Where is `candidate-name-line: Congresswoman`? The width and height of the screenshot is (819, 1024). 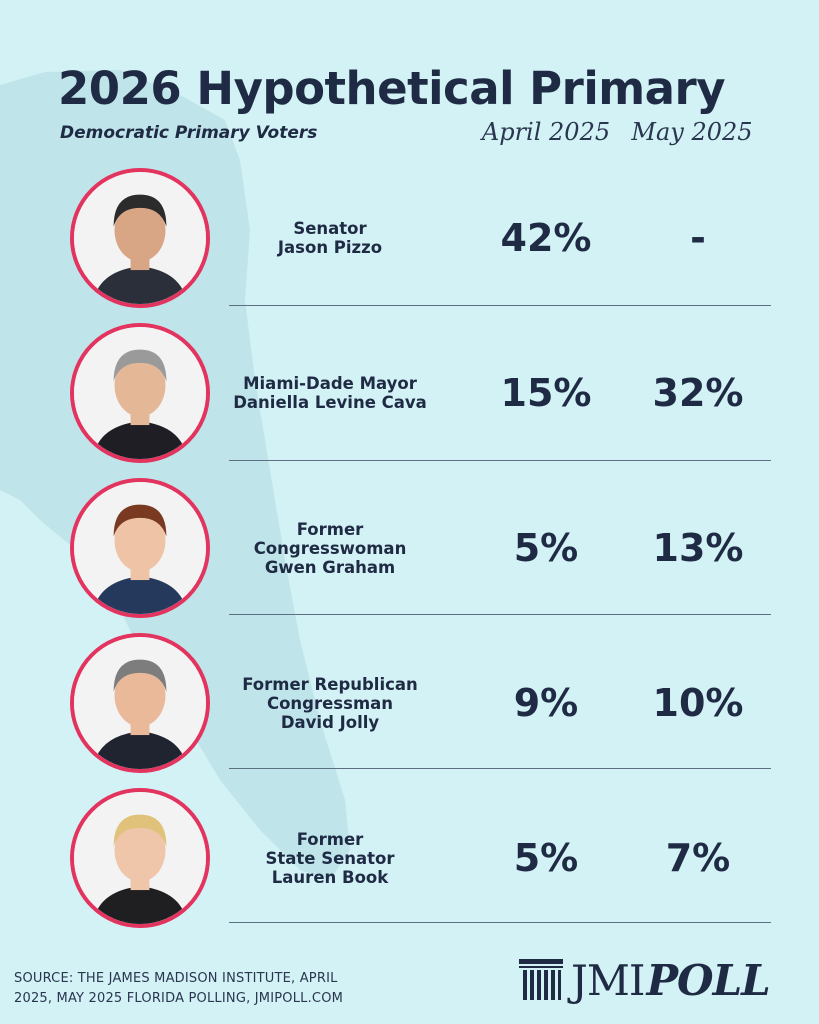 candidate-name-line: Congresswoman is located at coordinates (330, 548).